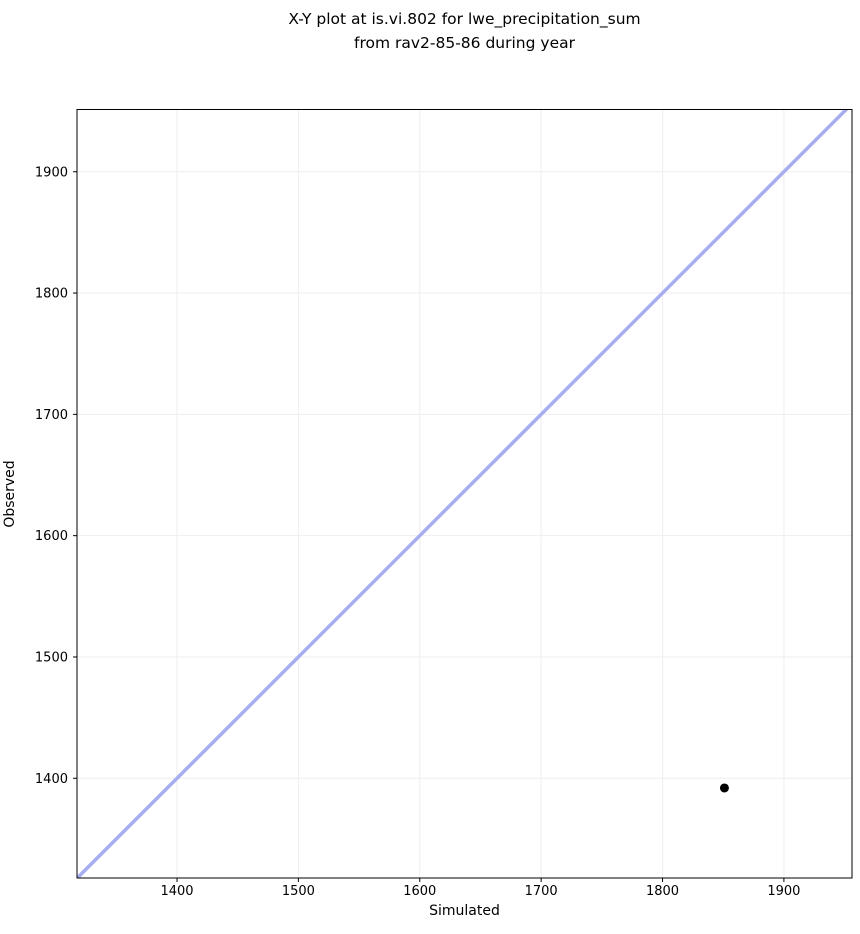 The height and width of the screenshot is (934, 860). Describe the element at coordinates (51, 415) in the screenshot. I see `y-tick-label: 1700` at that location.